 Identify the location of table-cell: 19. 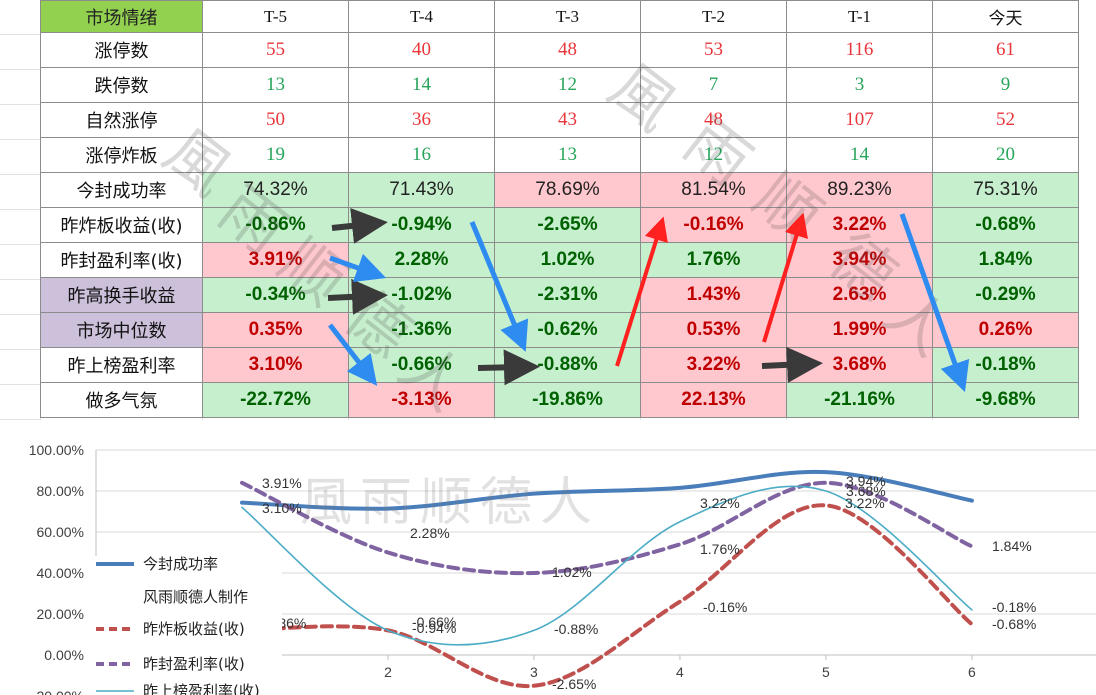
(275, 155).